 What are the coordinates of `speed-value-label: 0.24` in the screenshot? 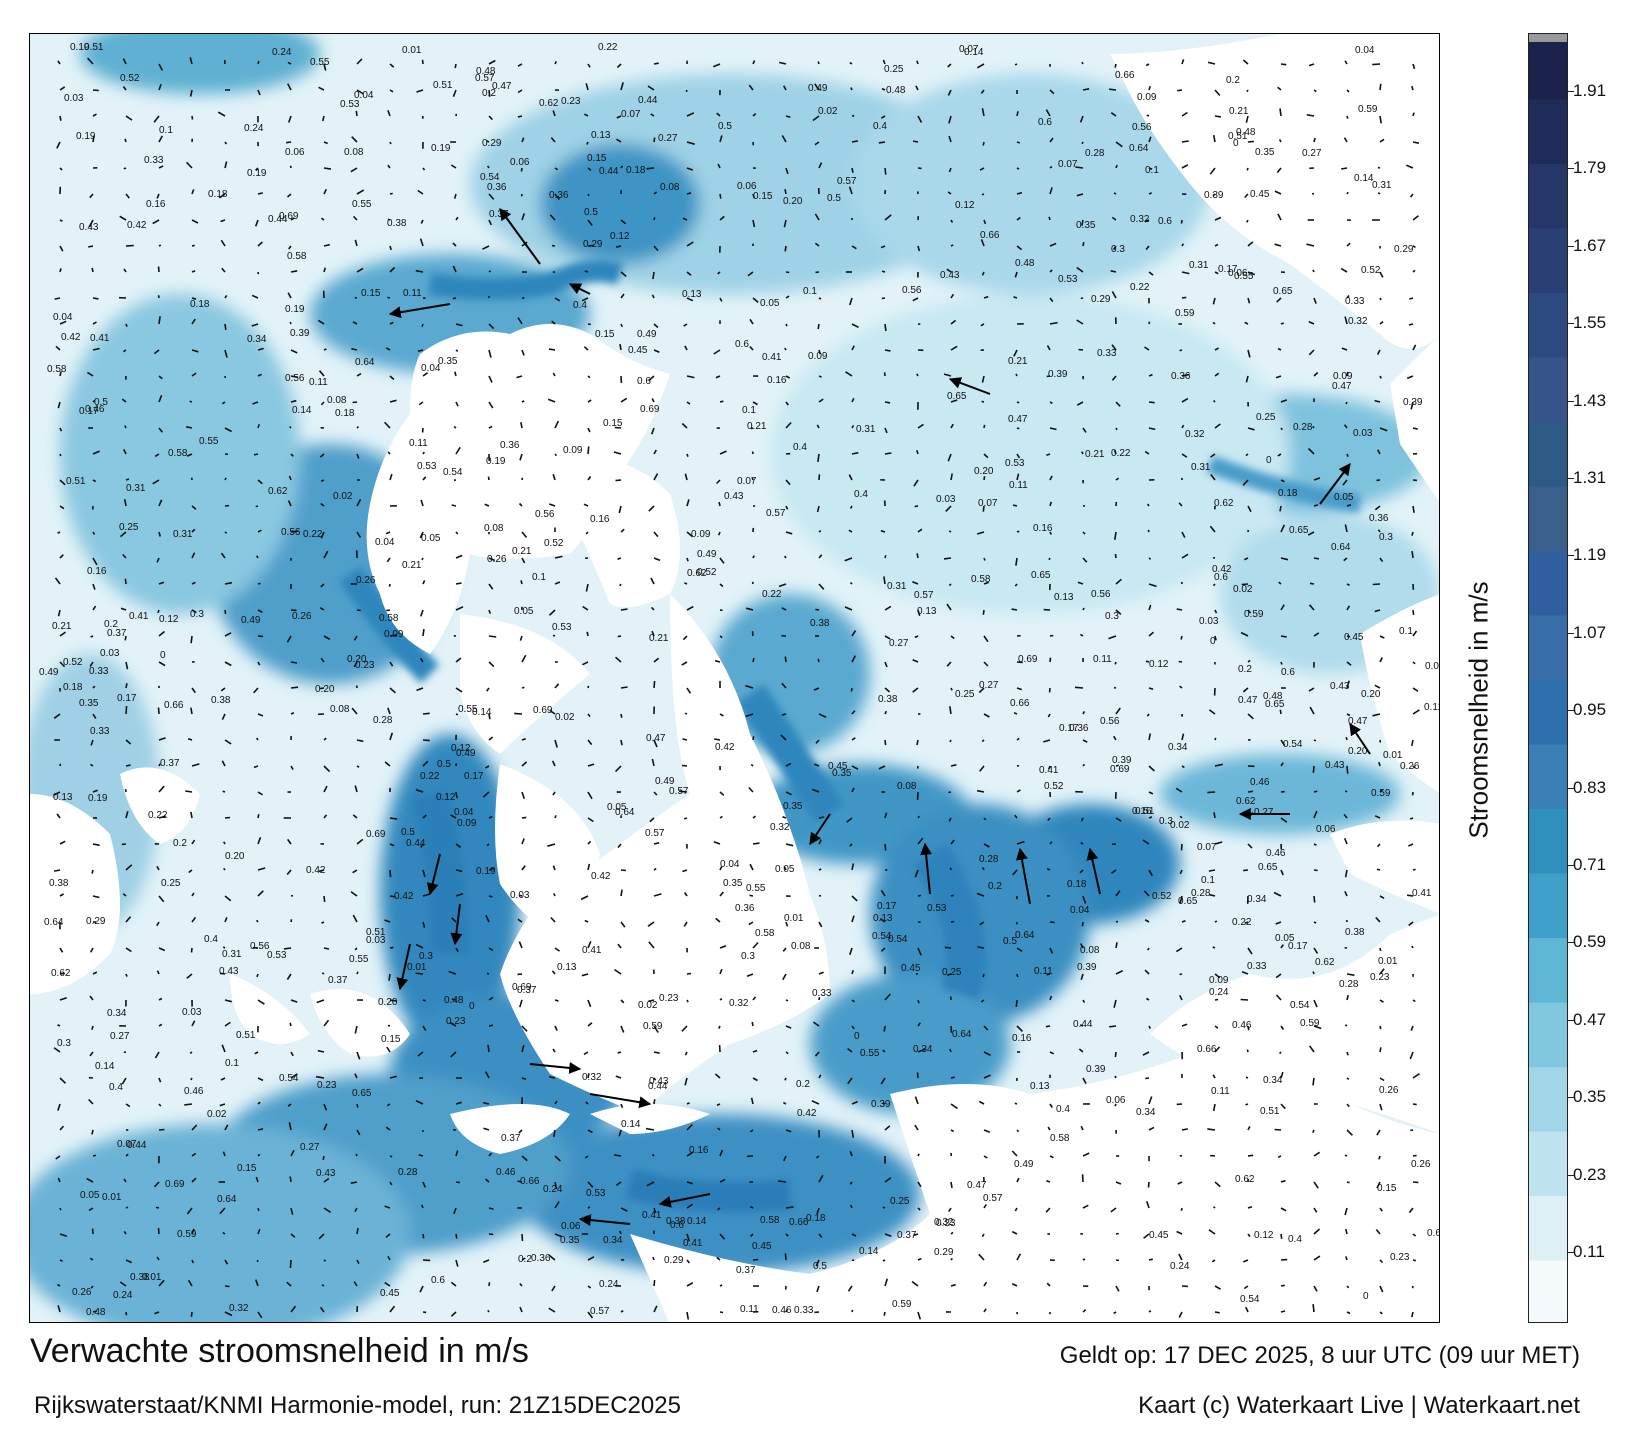 It's located at (553, 1189).